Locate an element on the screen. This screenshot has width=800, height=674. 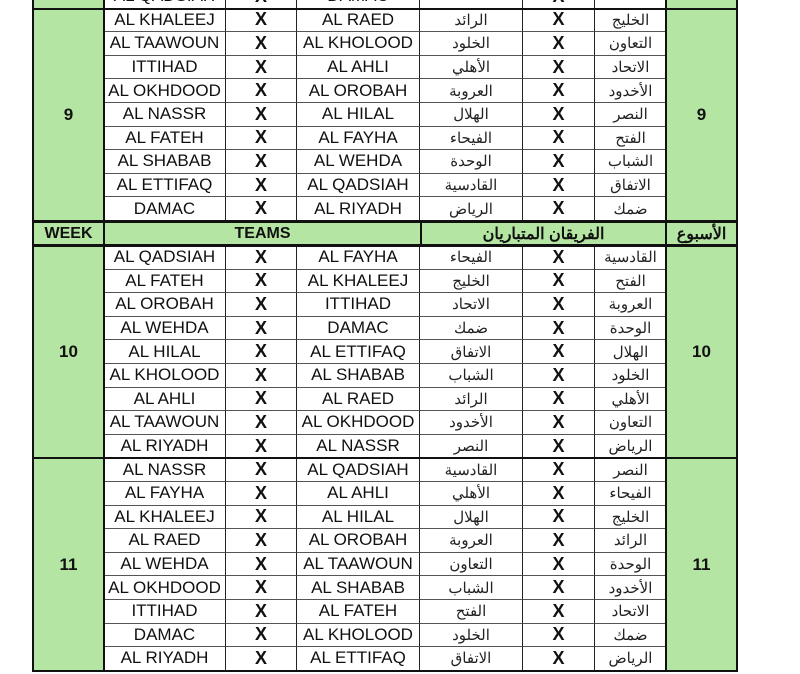
match-row: AL OKHDOOD X AL OROBAH العروبة X الأخدود is located at coordinates (385, 91).